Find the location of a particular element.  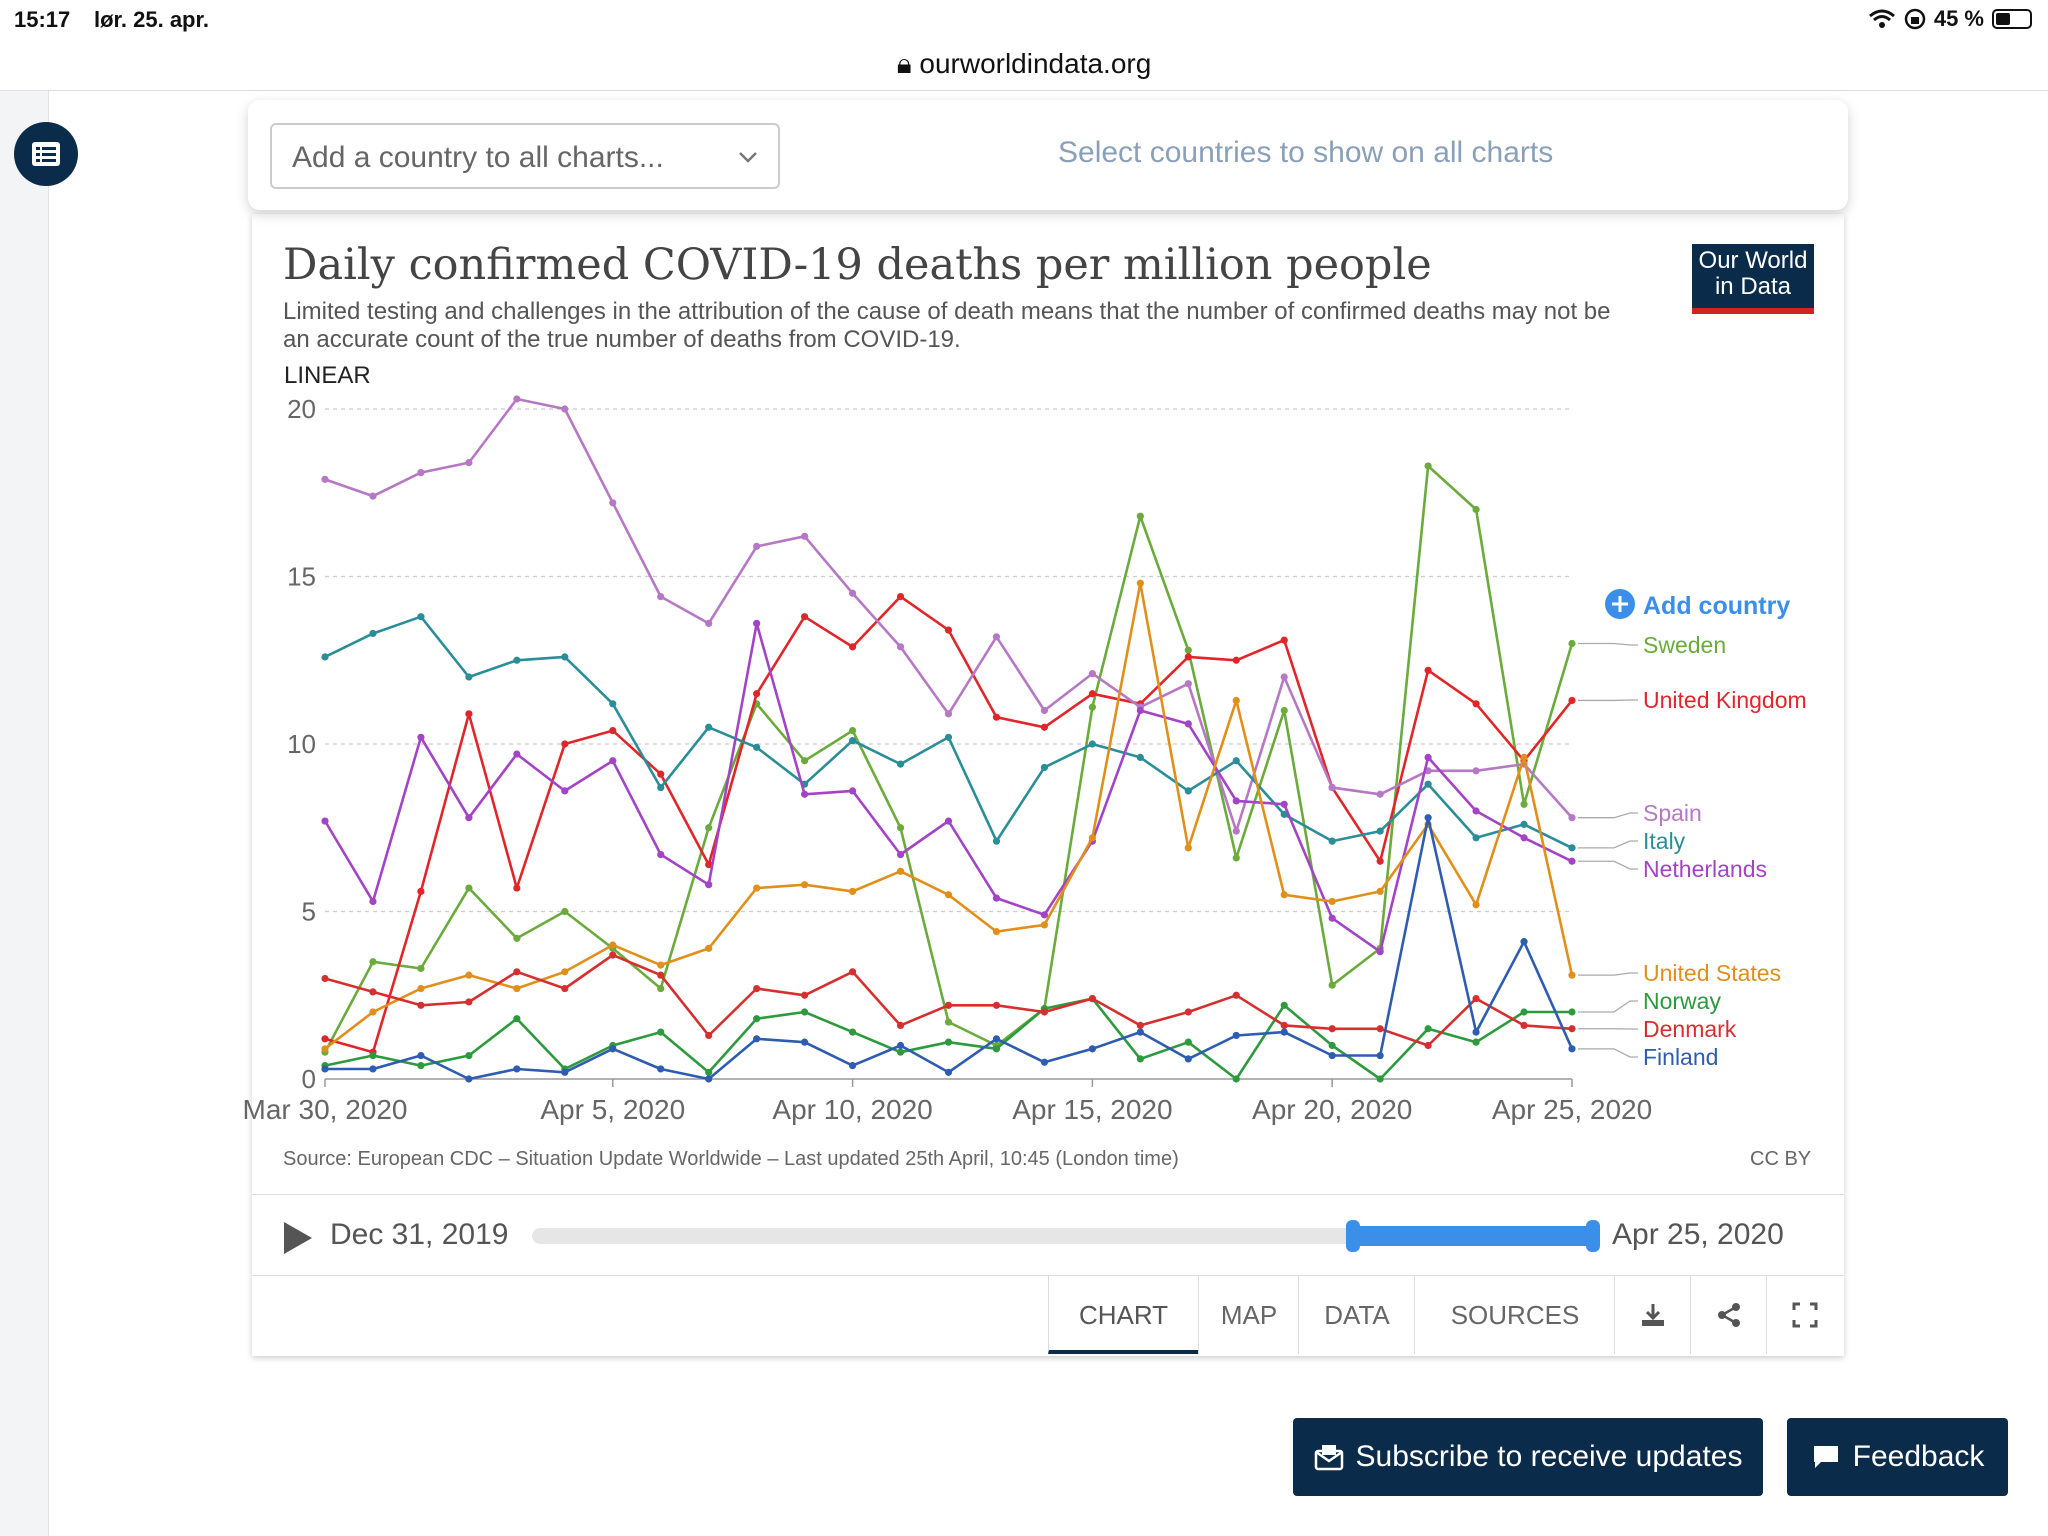

battery-icon is located at coordinates (2012, 19).